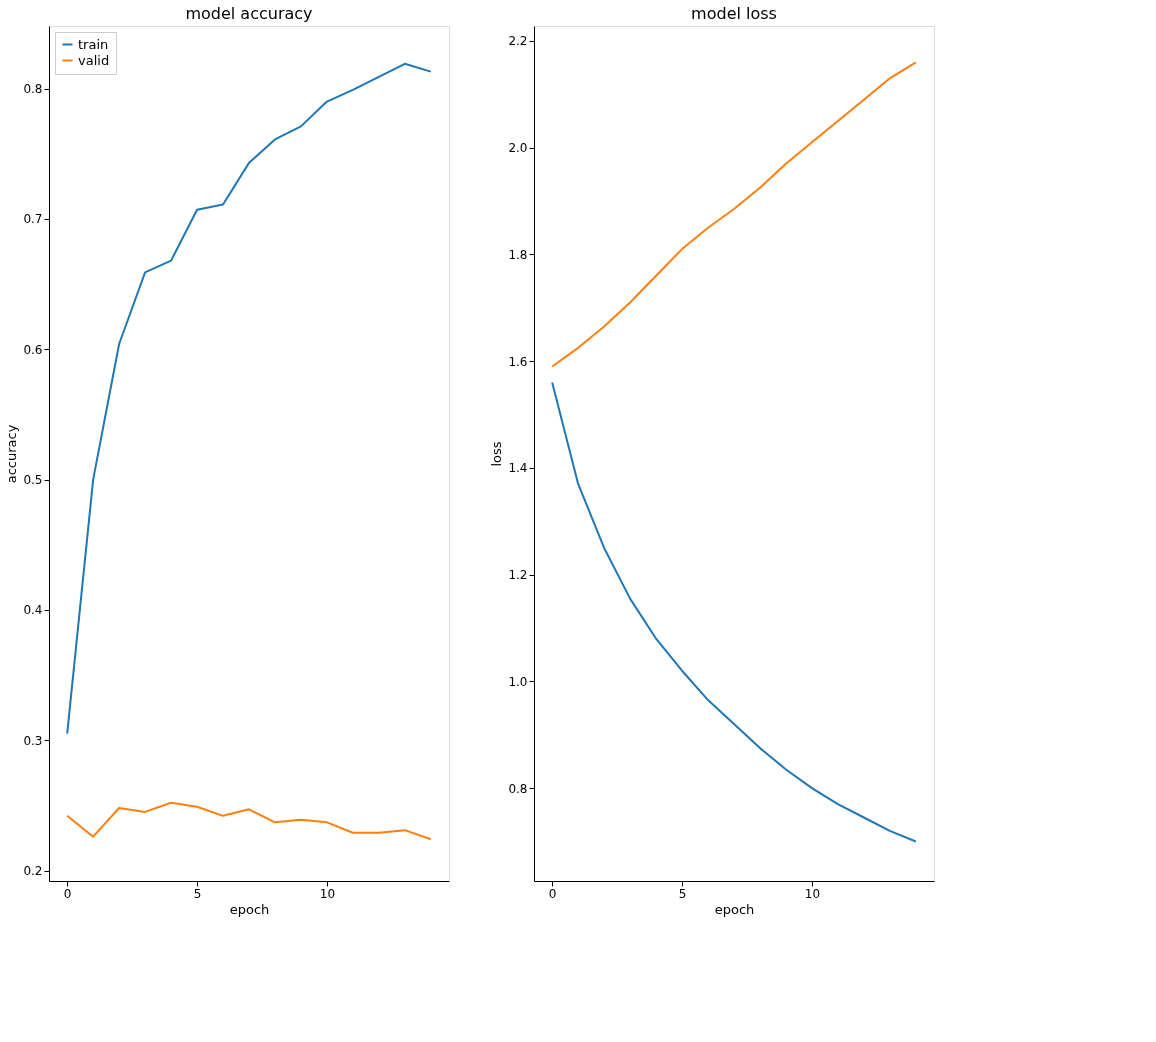 Image resolution: width=1156 pixels, height=1042 pixels. I want to click on y-tick-label: 0.2, so click(33, 871).